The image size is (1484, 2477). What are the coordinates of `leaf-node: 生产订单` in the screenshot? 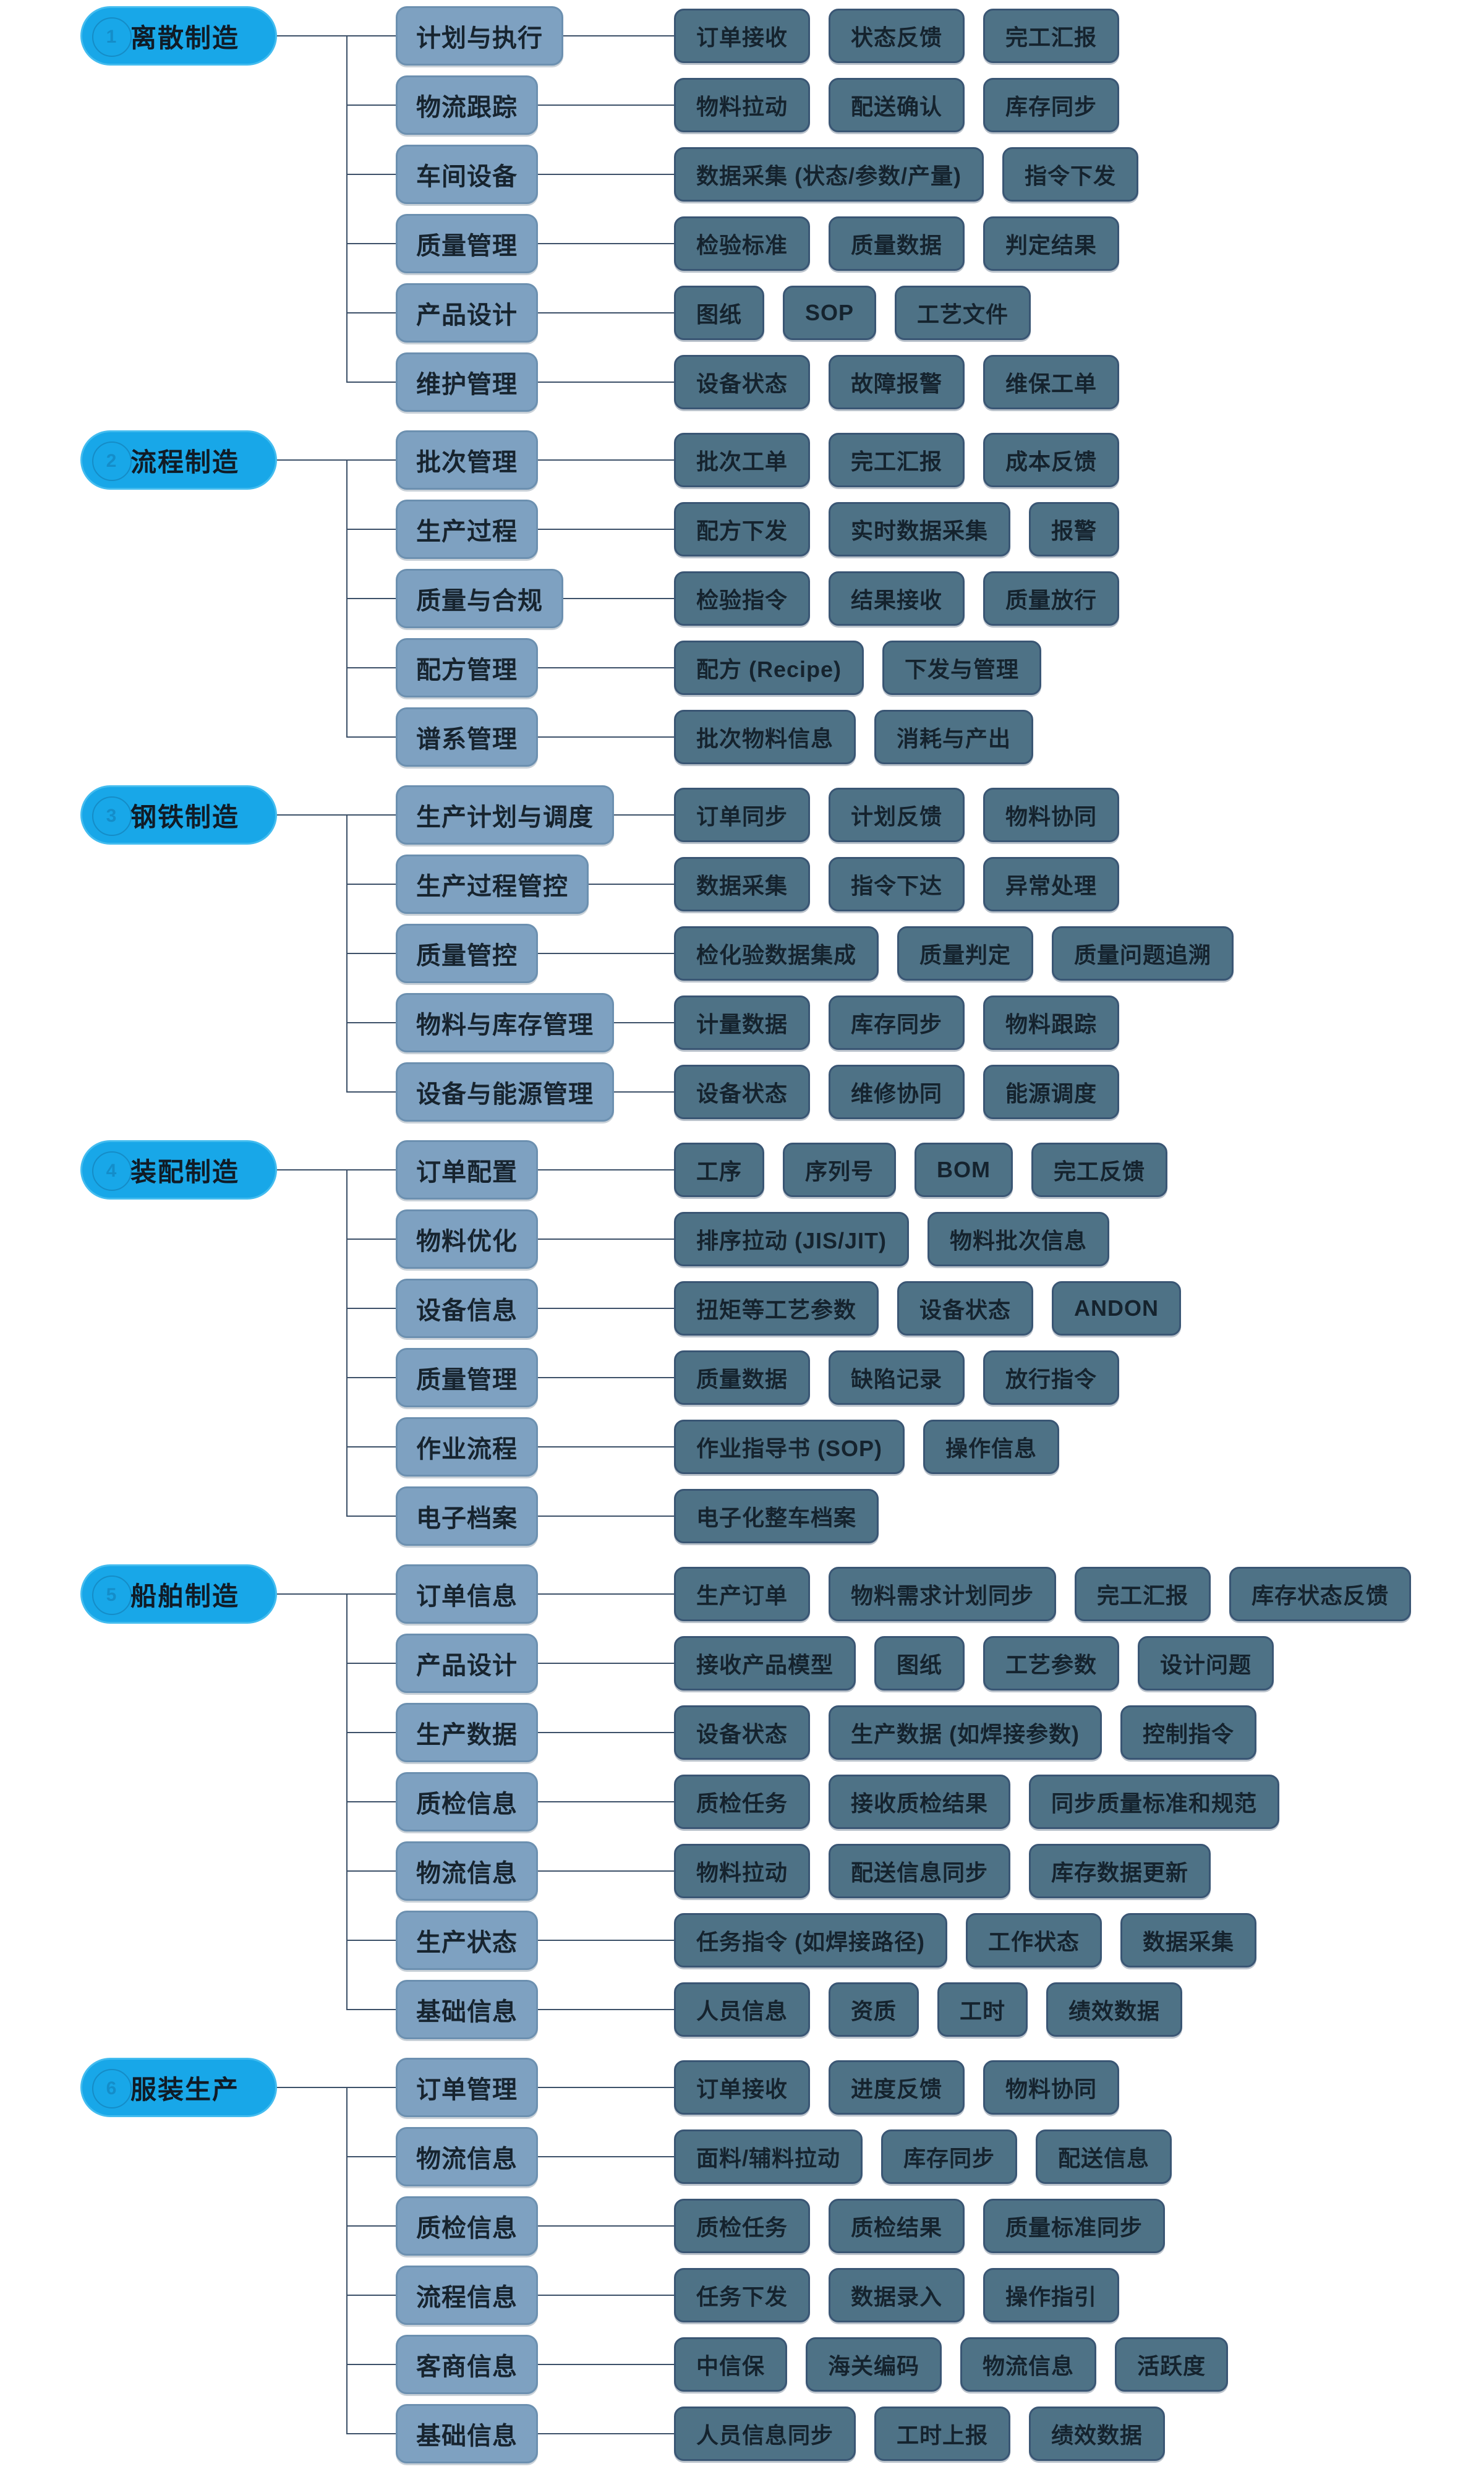 It's located at (742, 1594).